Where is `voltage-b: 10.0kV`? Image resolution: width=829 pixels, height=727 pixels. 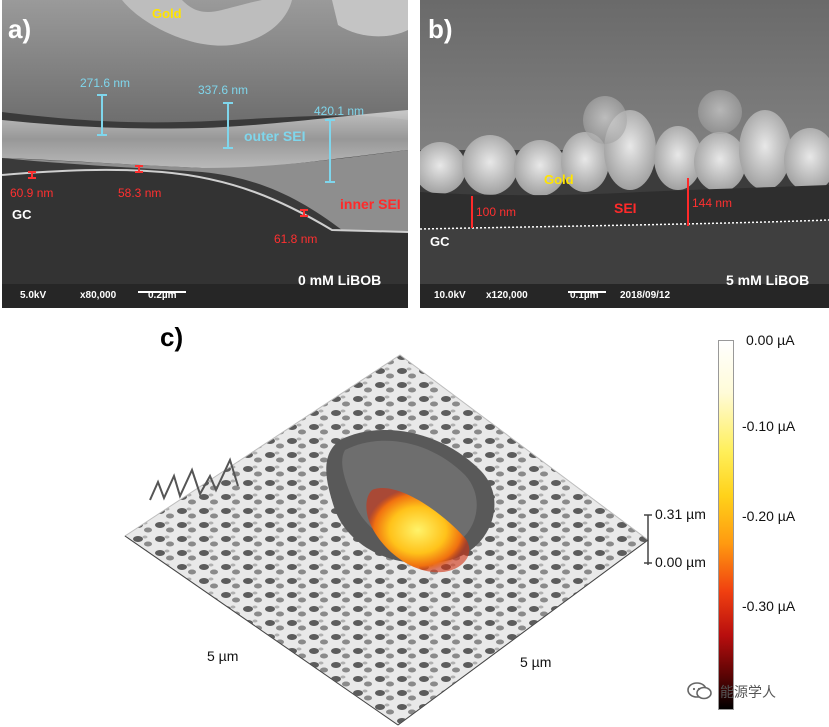
voltage-b: 10.0kV is located at coordinates (450, 295).